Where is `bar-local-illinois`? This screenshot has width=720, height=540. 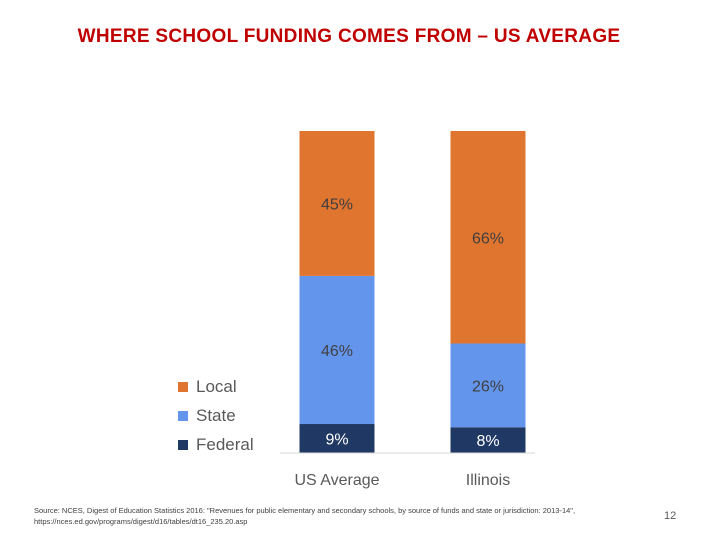
bar-local-illinois is located at coordinates (488, 237).